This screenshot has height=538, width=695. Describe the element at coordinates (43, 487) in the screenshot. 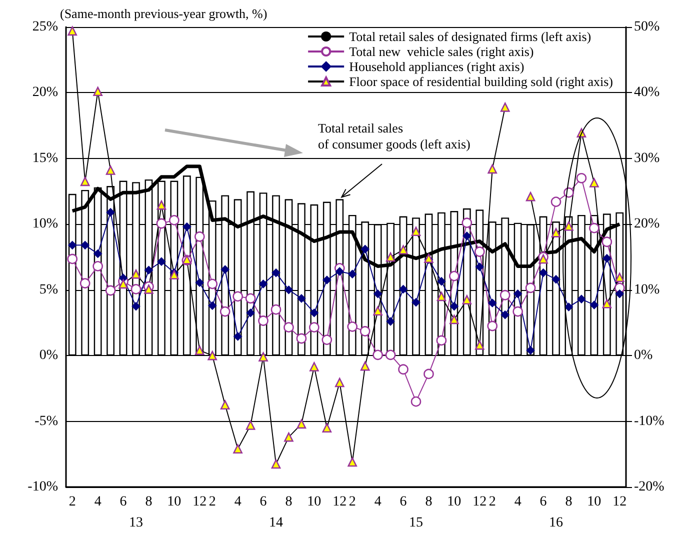

I see `y-tick-label: -10%` at that location.